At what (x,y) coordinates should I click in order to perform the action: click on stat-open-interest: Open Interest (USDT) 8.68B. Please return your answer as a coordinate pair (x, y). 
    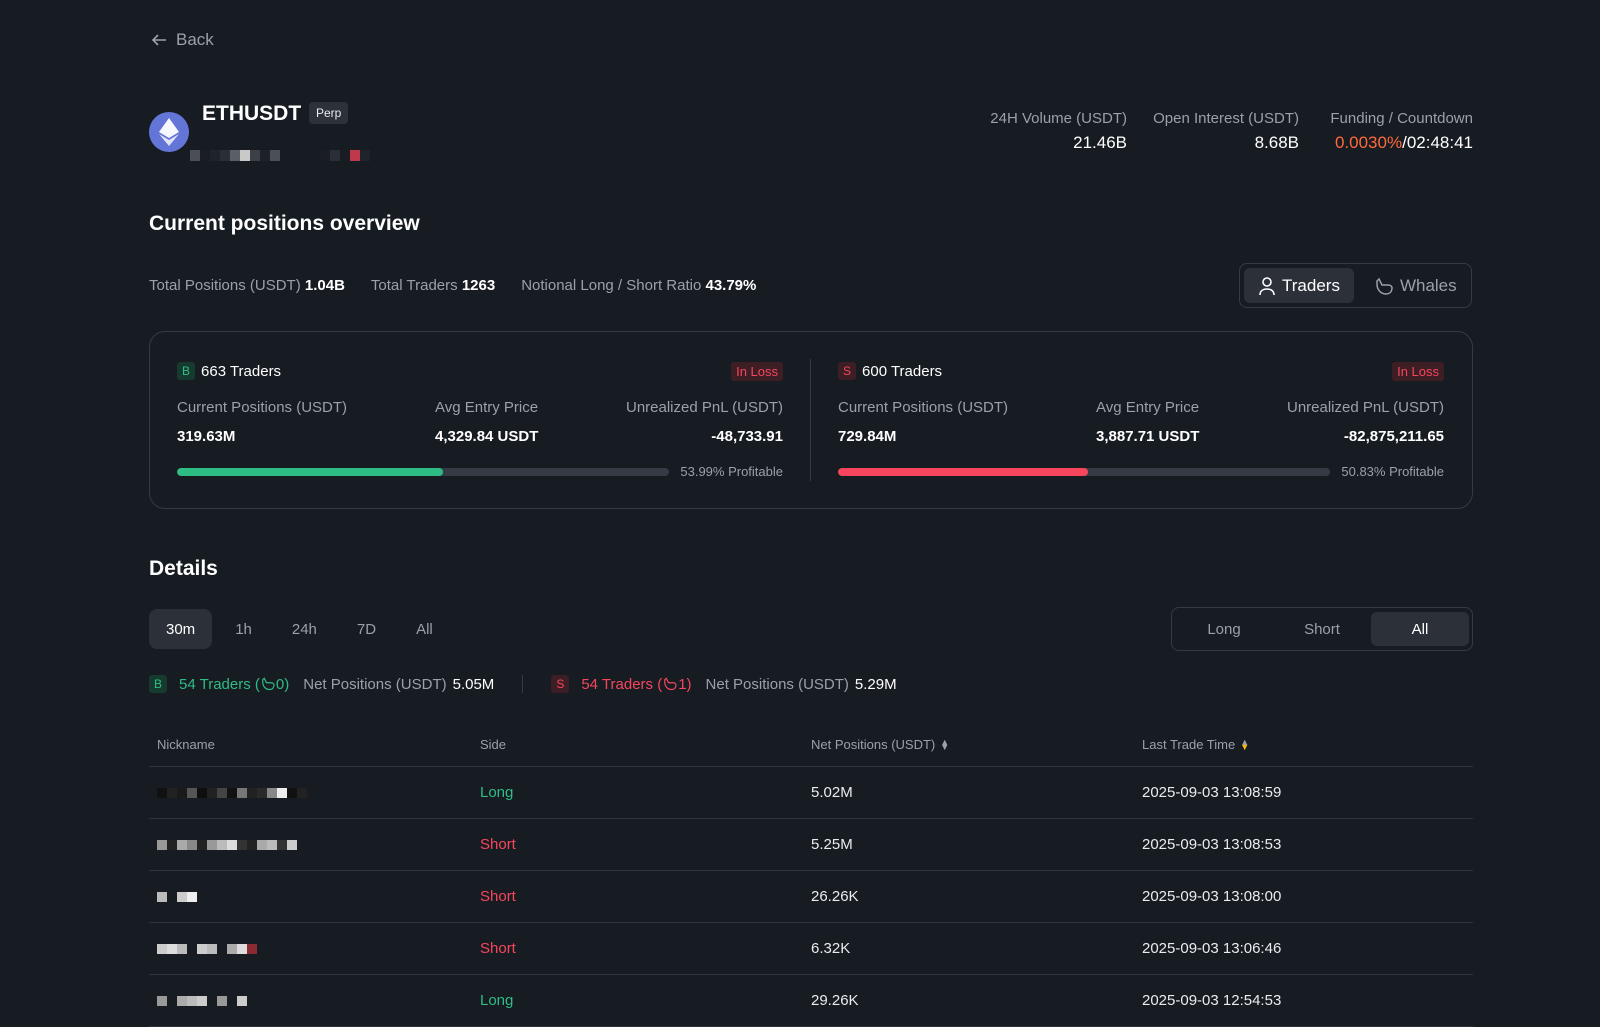
    Looking at the image, I should click on (1226, 131).